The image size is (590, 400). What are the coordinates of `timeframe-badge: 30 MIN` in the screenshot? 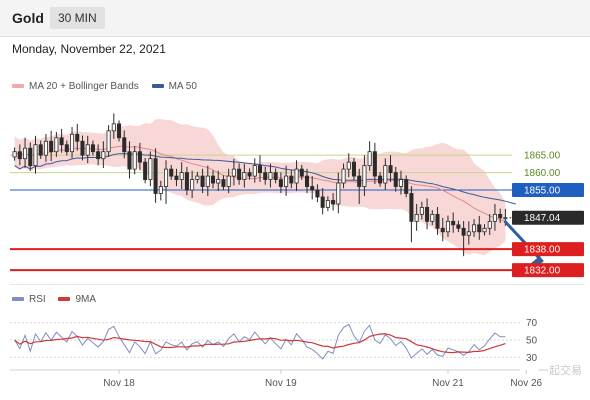 It's located at (77, 18).